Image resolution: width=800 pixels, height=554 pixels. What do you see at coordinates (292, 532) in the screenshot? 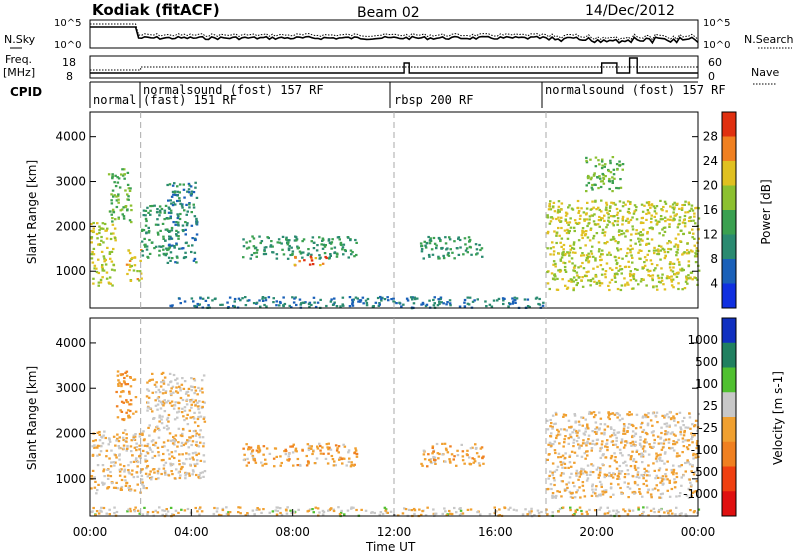
I see `xtick-label-2: 08:00` at bounding box center [292, 532].